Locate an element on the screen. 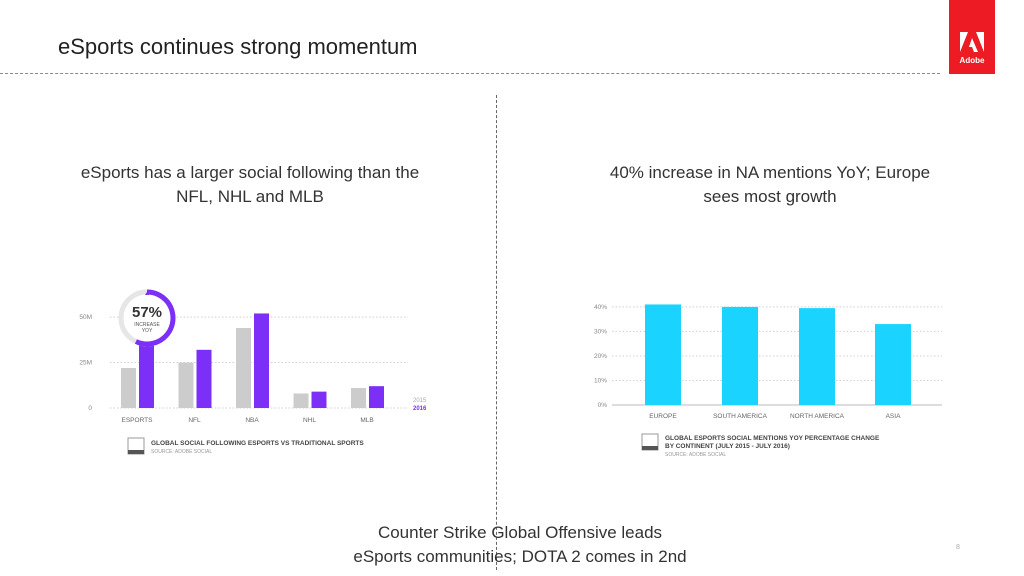 This screenshot has width=1024, height=576. bar-esports-2016 is located at coordinates (146, 376).